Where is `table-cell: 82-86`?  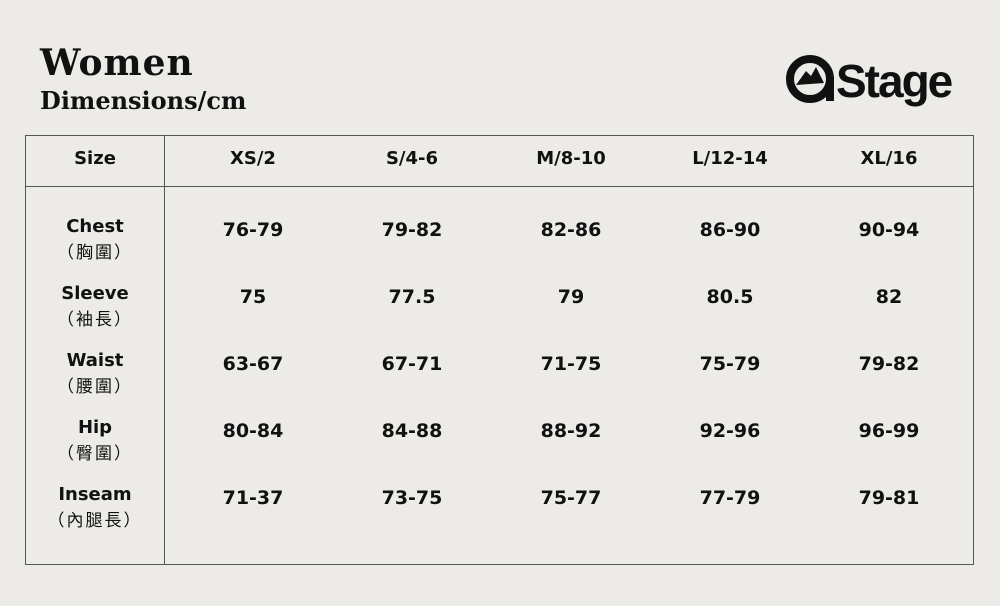 table-cell: 82-86 is located at coordinates (571, 230).